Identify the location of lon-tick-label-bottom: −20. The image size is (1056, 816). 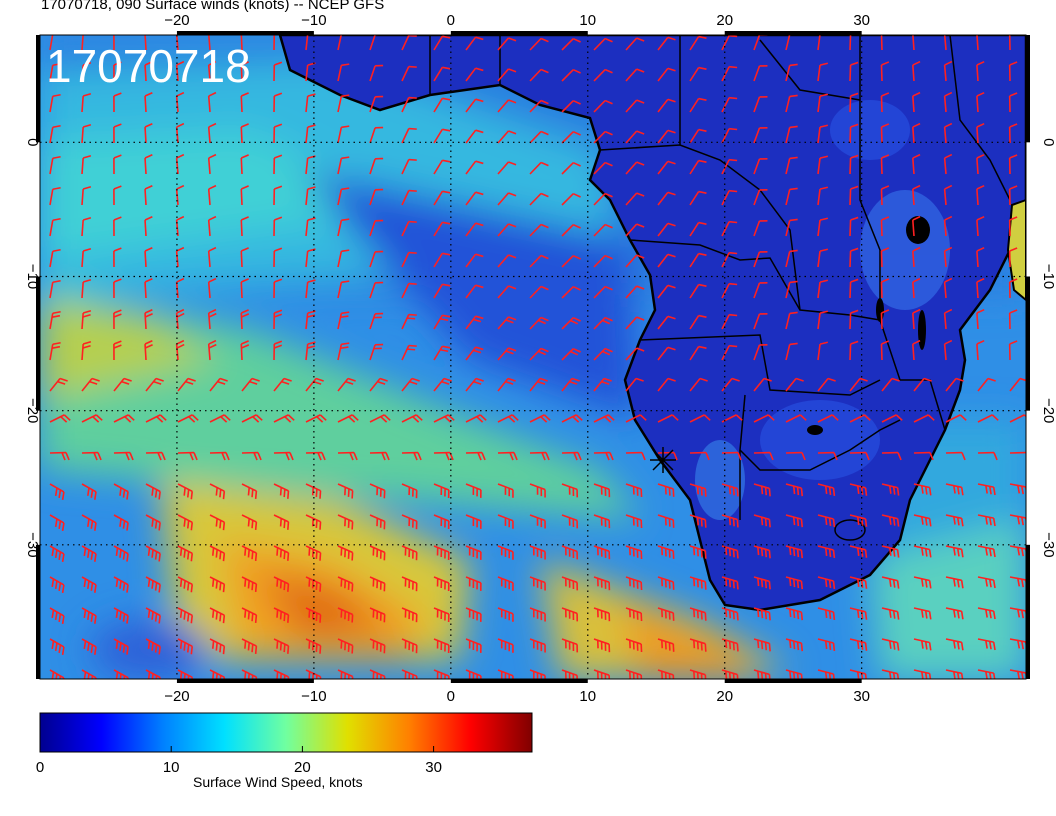
(176, 696).